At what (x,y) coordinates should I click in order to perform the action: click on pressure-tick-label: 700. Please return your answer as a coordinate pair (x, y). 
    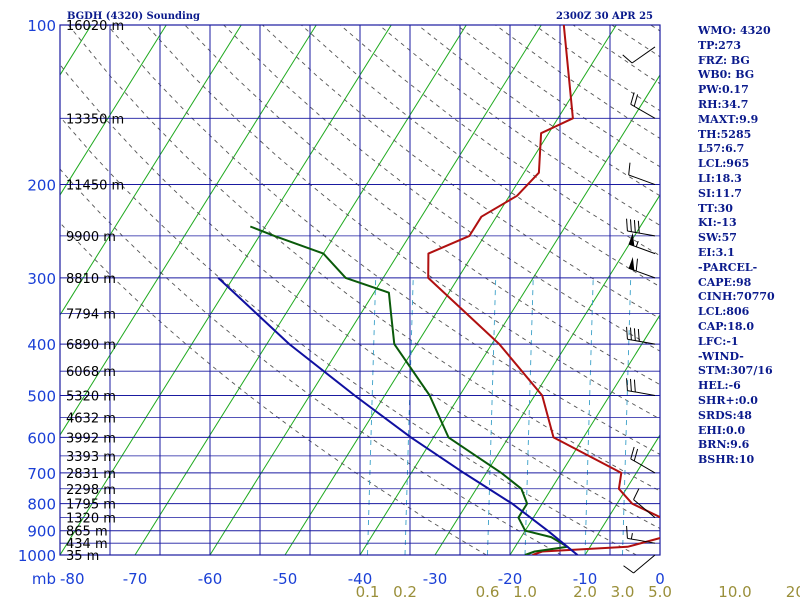
    Looking at the image, I should click on (41, 474).